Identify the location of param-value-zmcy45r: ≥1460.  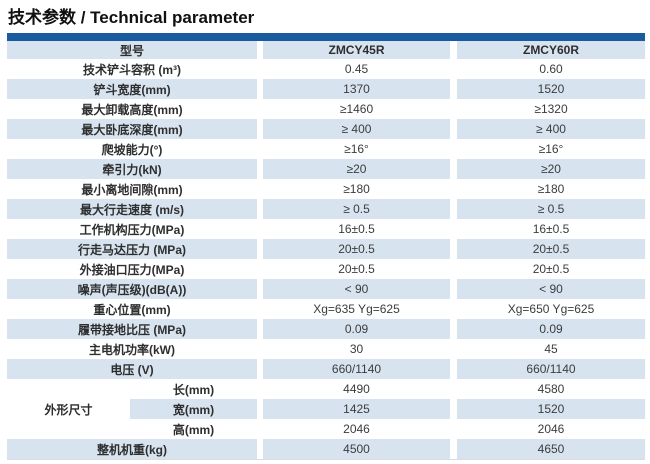
(356, 109).